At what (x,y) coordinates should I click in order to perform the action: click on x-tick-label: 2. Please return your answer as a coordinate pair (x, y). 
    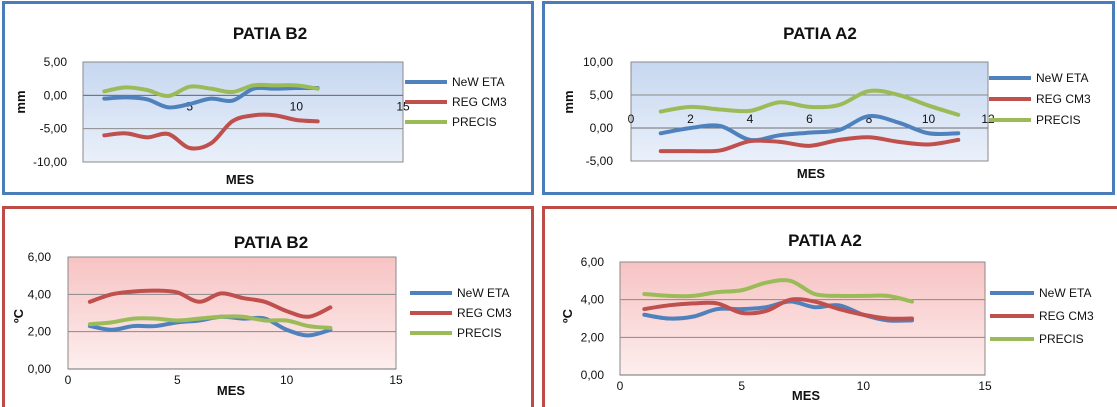
    Looking at the image, I should click on (690, 119).